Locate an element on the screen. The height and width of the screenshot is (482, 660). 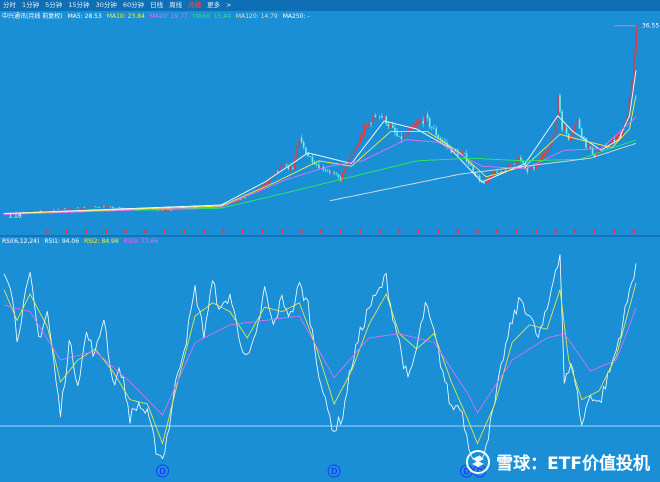
legend-top-item-2: MA10: 23.84 is located at coordinates (125, 16).